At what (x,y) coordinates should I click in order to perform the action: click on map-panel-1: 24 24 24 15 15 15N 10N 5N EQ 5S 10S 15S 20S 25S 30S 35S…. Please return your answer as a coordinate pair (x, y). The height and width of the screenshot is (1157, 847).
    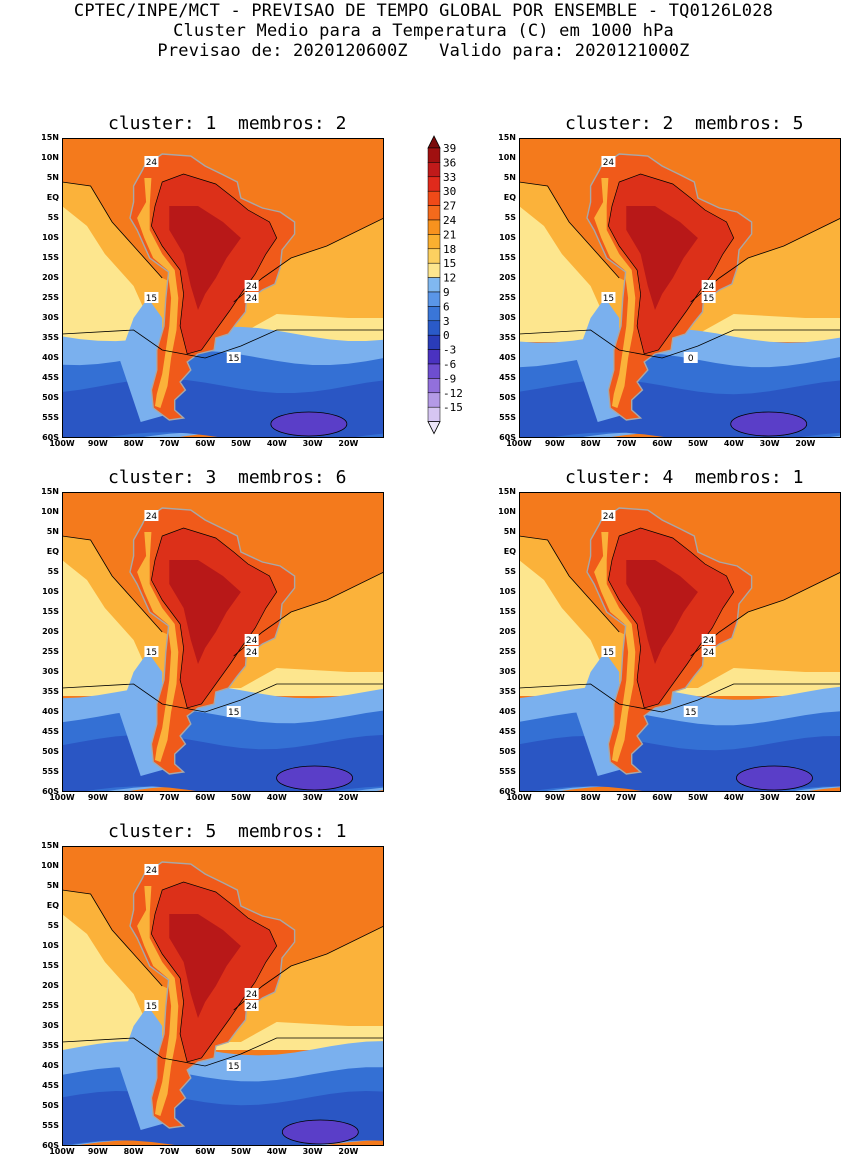
    Looking at the image, I should click on (212, 291).